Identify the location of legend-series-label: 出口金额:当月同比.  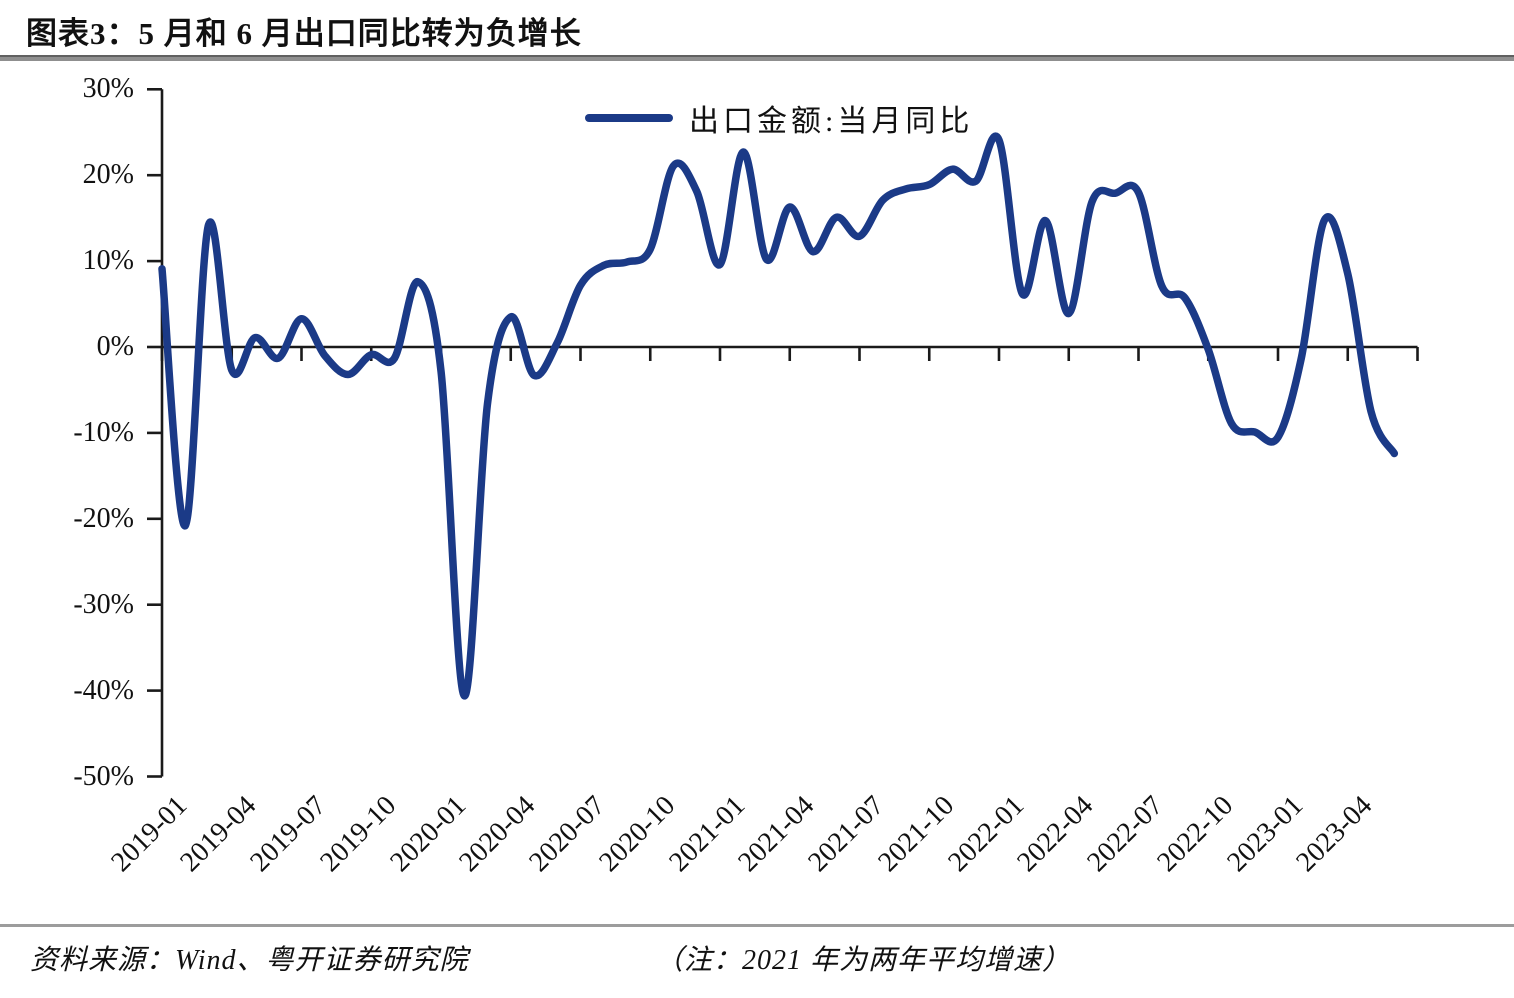
(831, 121).